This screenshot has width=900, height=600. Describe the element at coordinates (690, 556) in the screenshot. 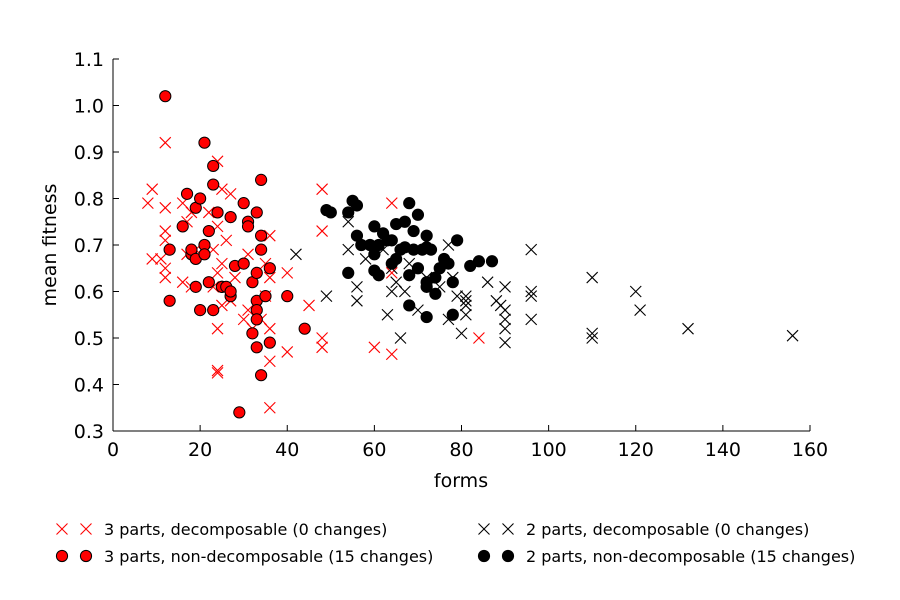

I see `legend-label: 2 parts, non-decomposable (15 changes)` at that location.